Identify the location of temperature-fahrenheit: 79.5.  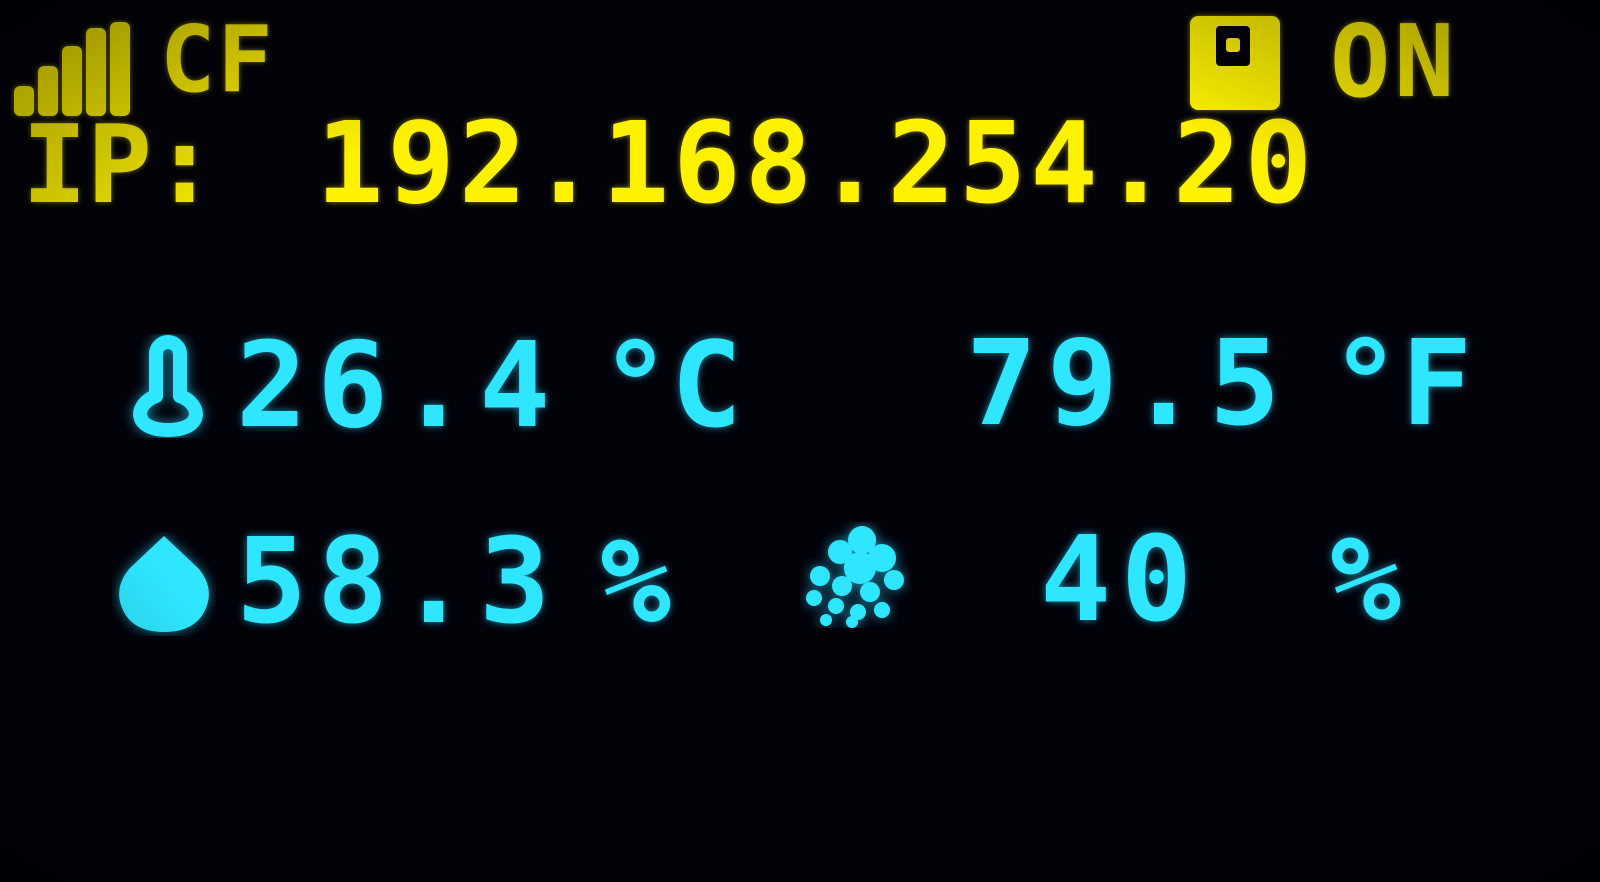
(1128, 383).